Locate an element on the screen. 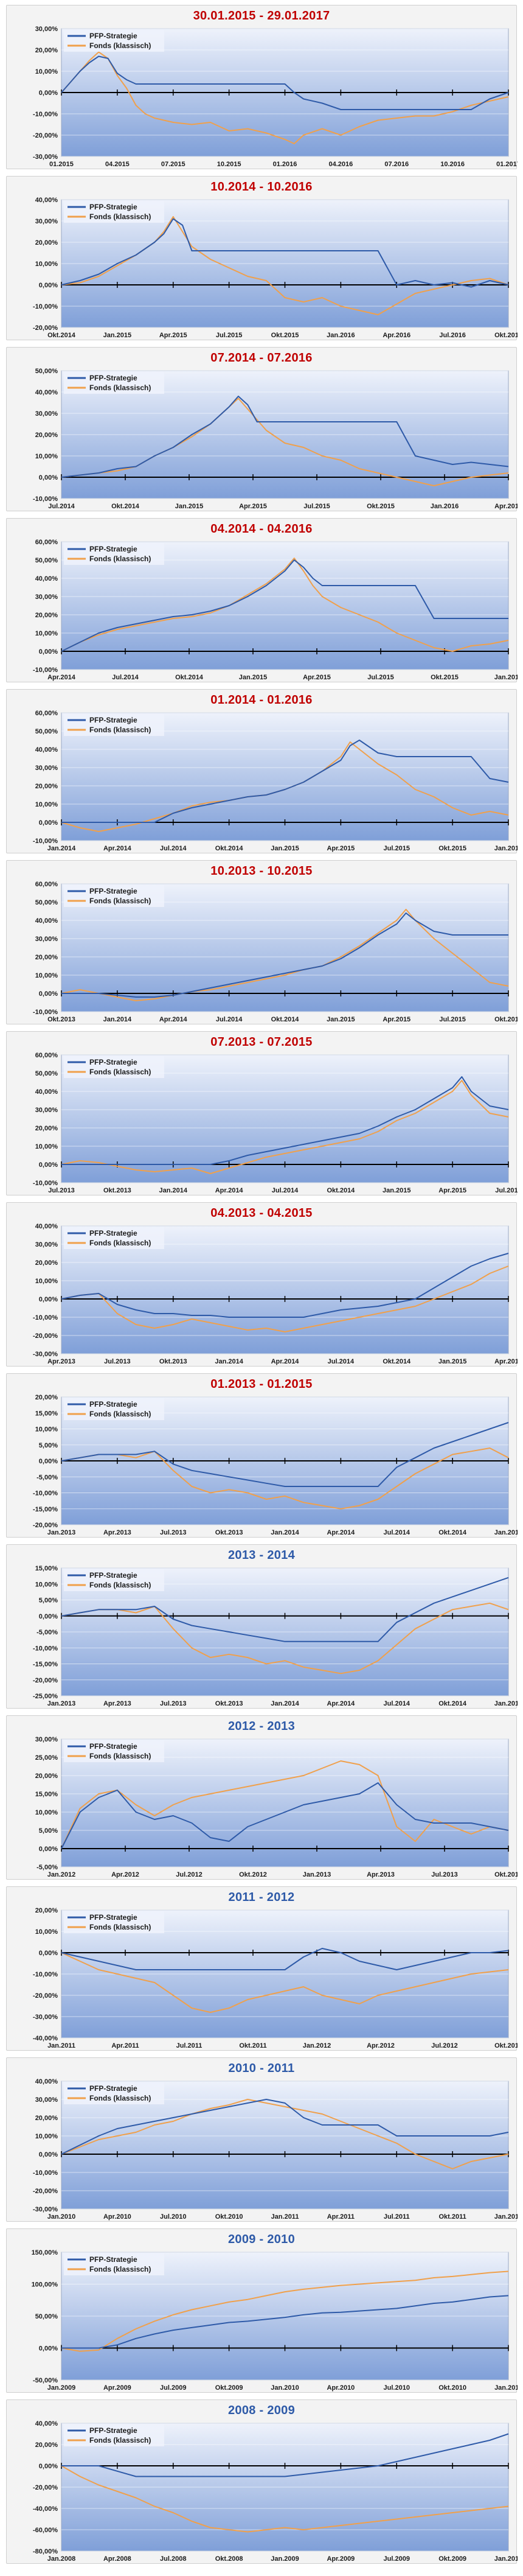 The width and height of the screenshot is (523, 2576). y-tick-label: -30,00% is located at coordinates (45, 2018).